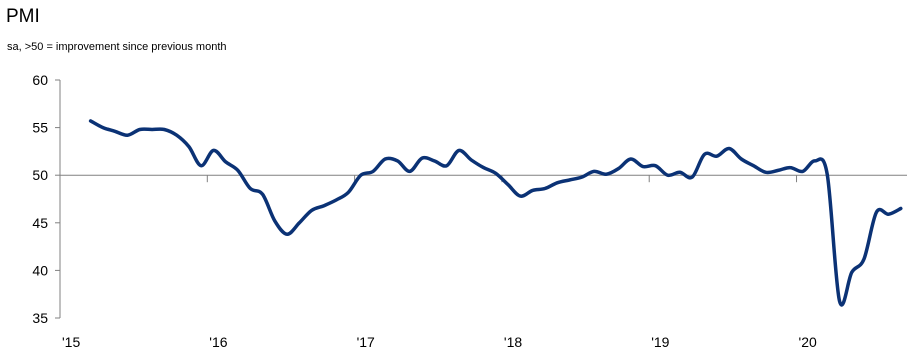  I want to click on y-tick-label: 45, so click(40, 223).